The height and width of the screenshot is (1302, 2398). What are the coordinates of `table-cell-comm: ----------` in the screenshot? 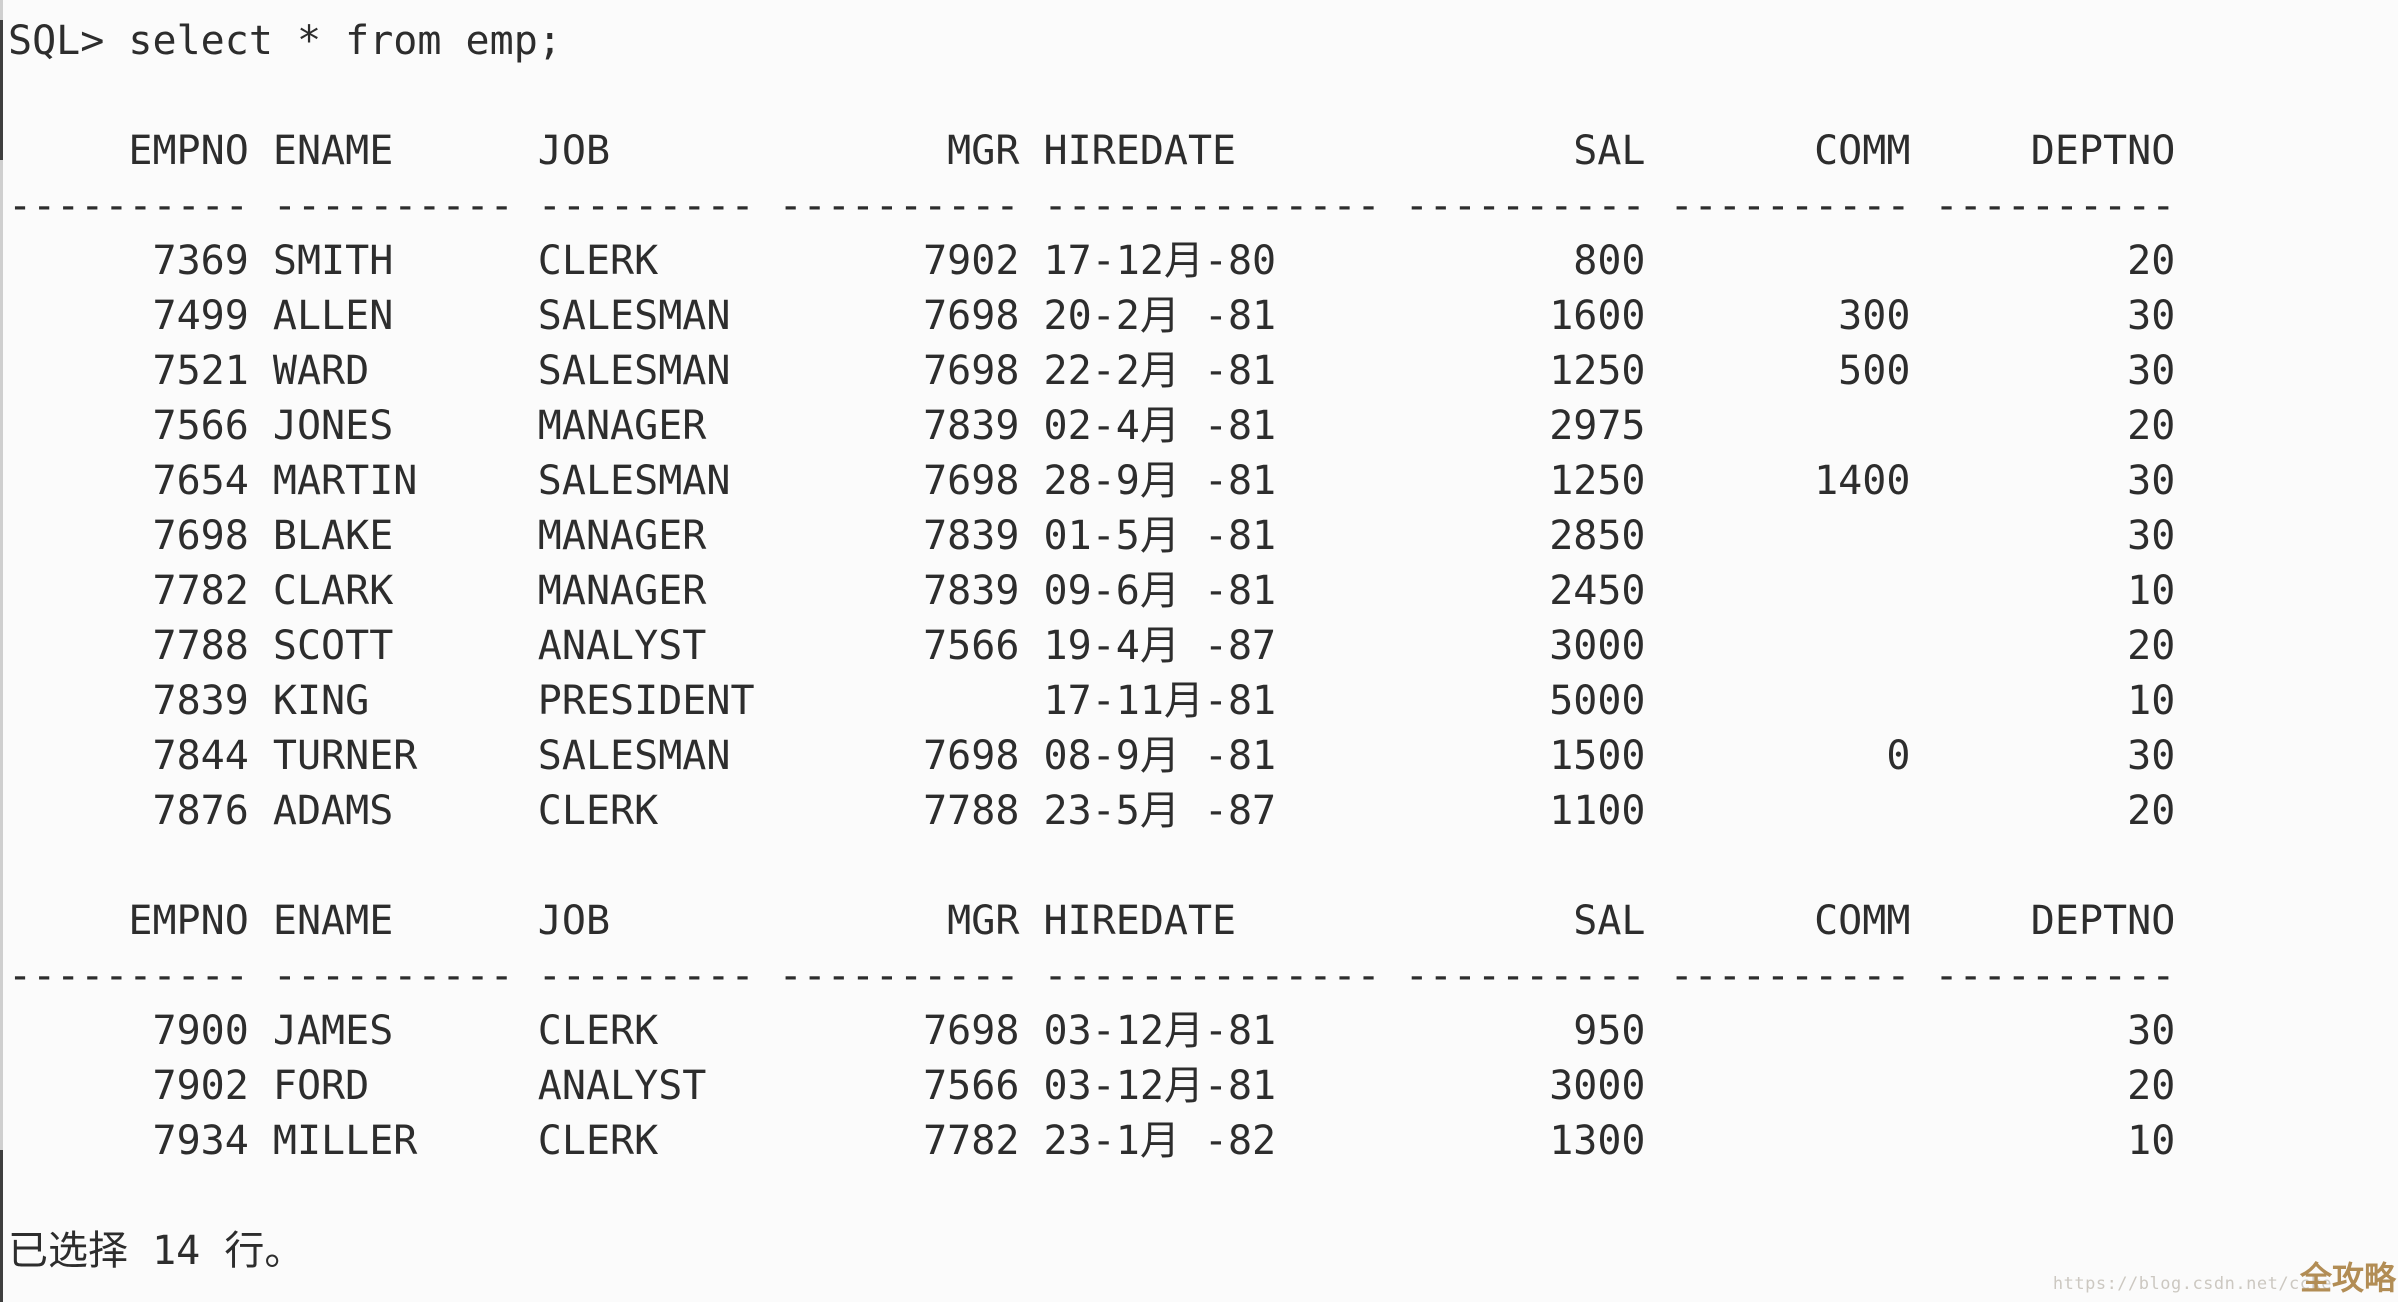 It's located at (1790, 206).